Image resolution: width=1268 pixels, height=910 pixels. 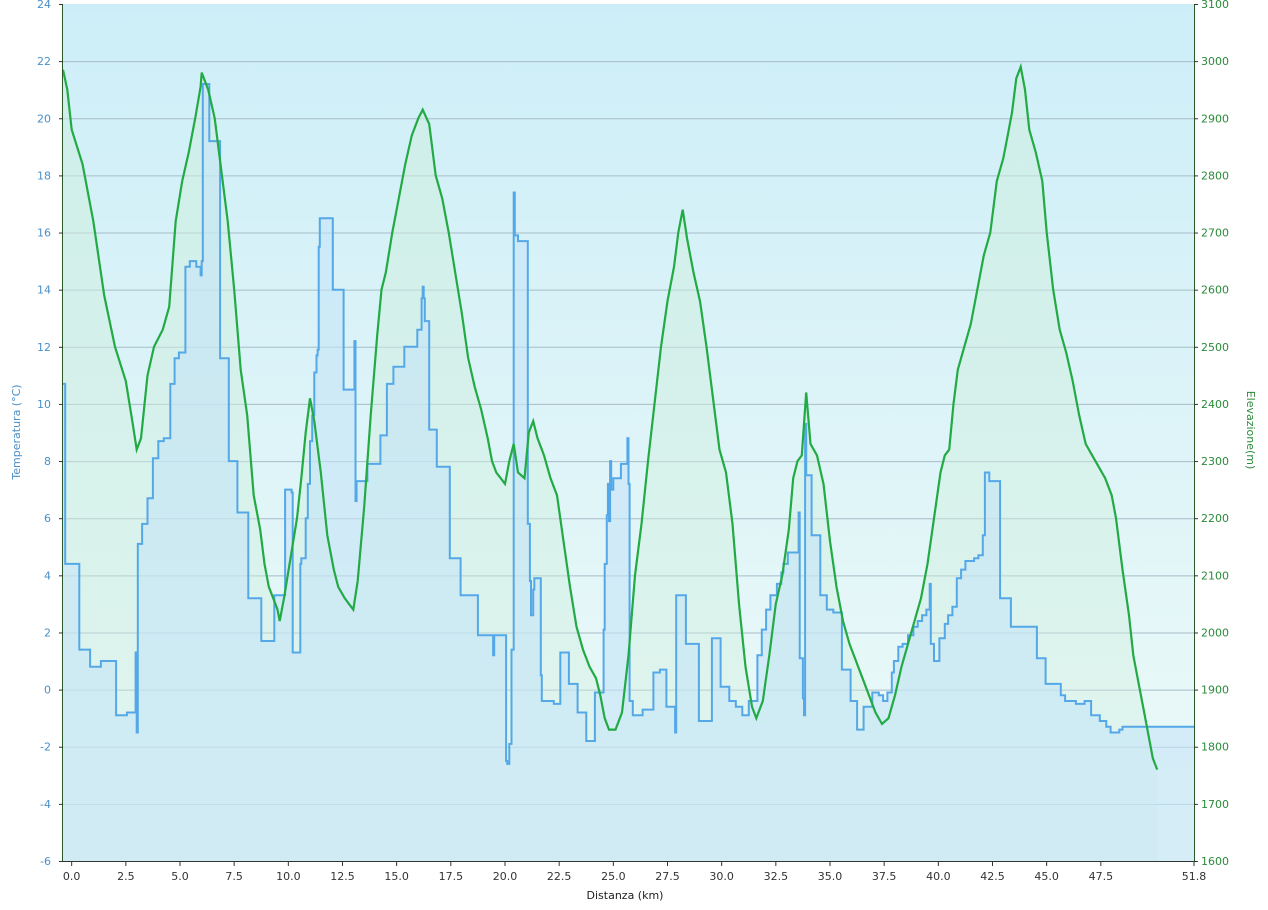 What do you see at coordinates (667, 876) in the screenshot?
I see `x-tick-label: 27.5` at bounding box center [667, 876].